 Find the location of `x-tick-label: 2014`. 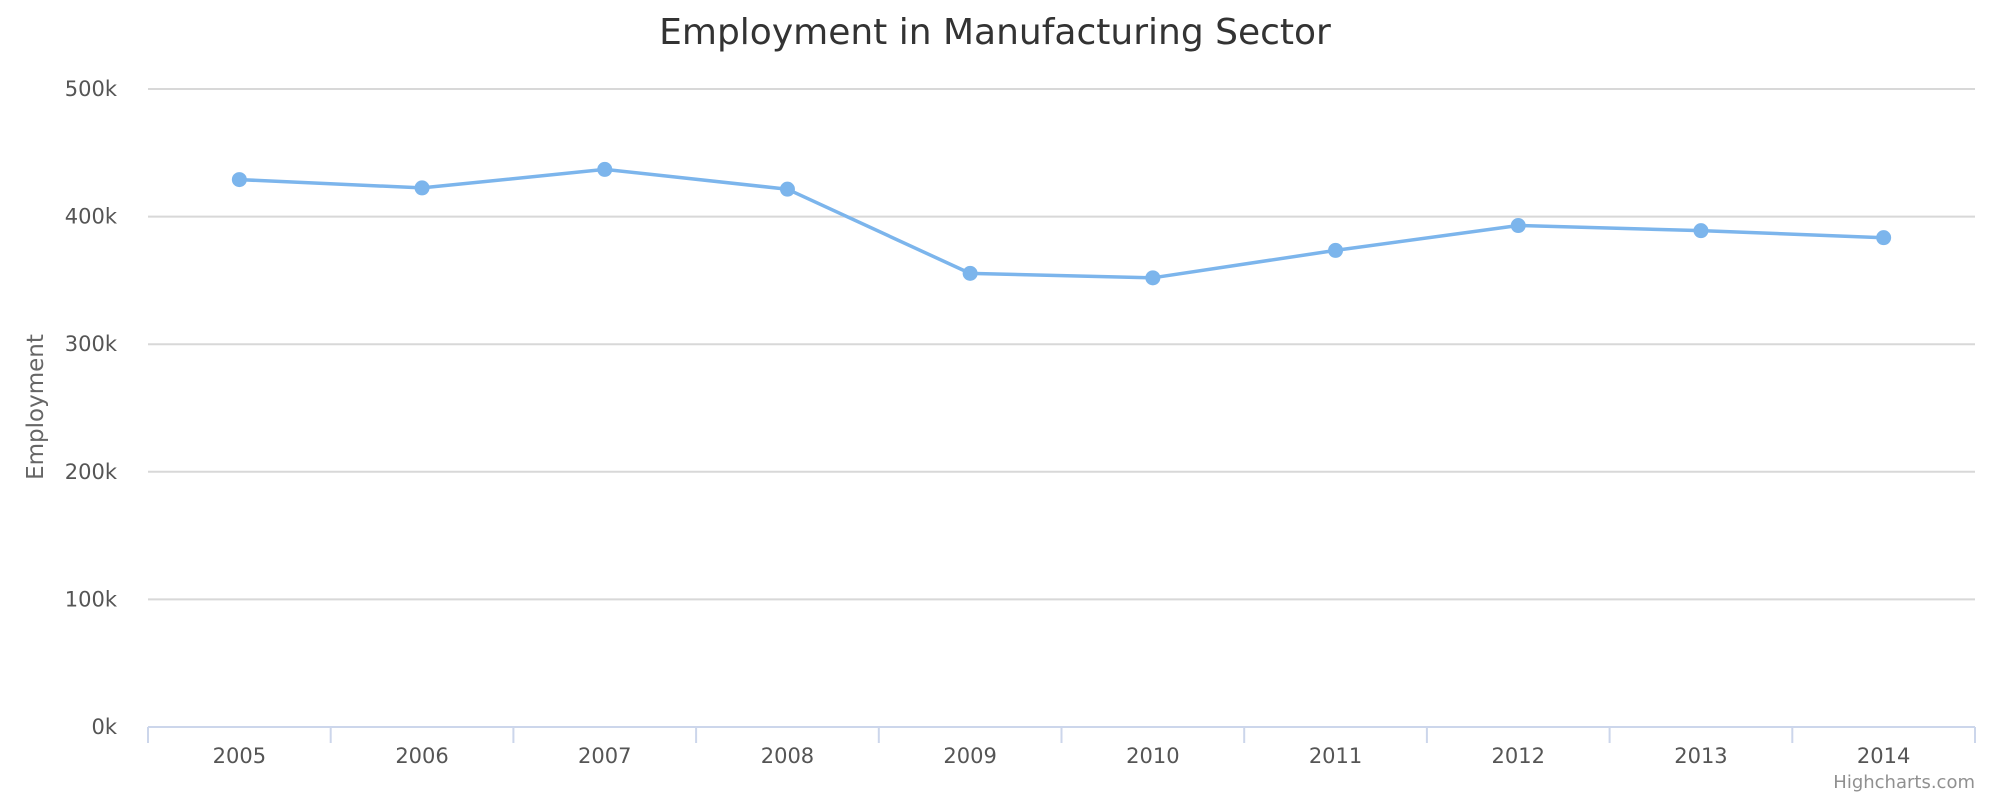

x-tick-label: 2014 is located at coordinates (1883, 756).